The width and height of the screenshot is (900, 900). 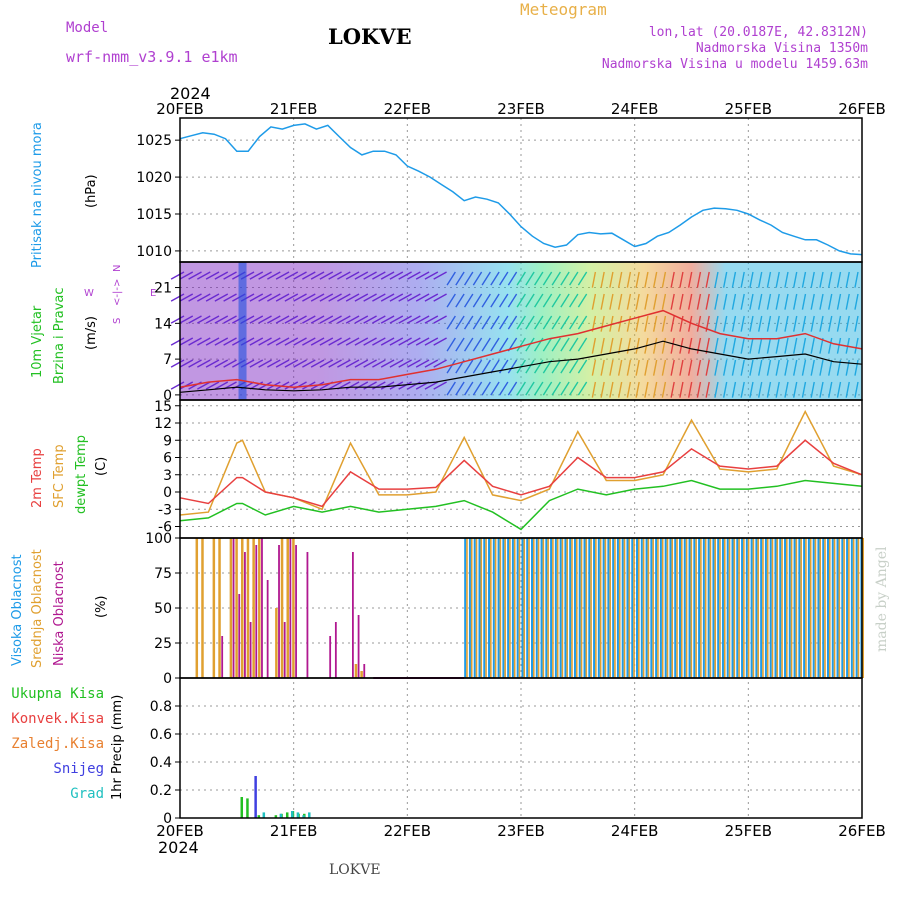 I want to click on top-date-label: 20FEB, so click(x=179, y=109).